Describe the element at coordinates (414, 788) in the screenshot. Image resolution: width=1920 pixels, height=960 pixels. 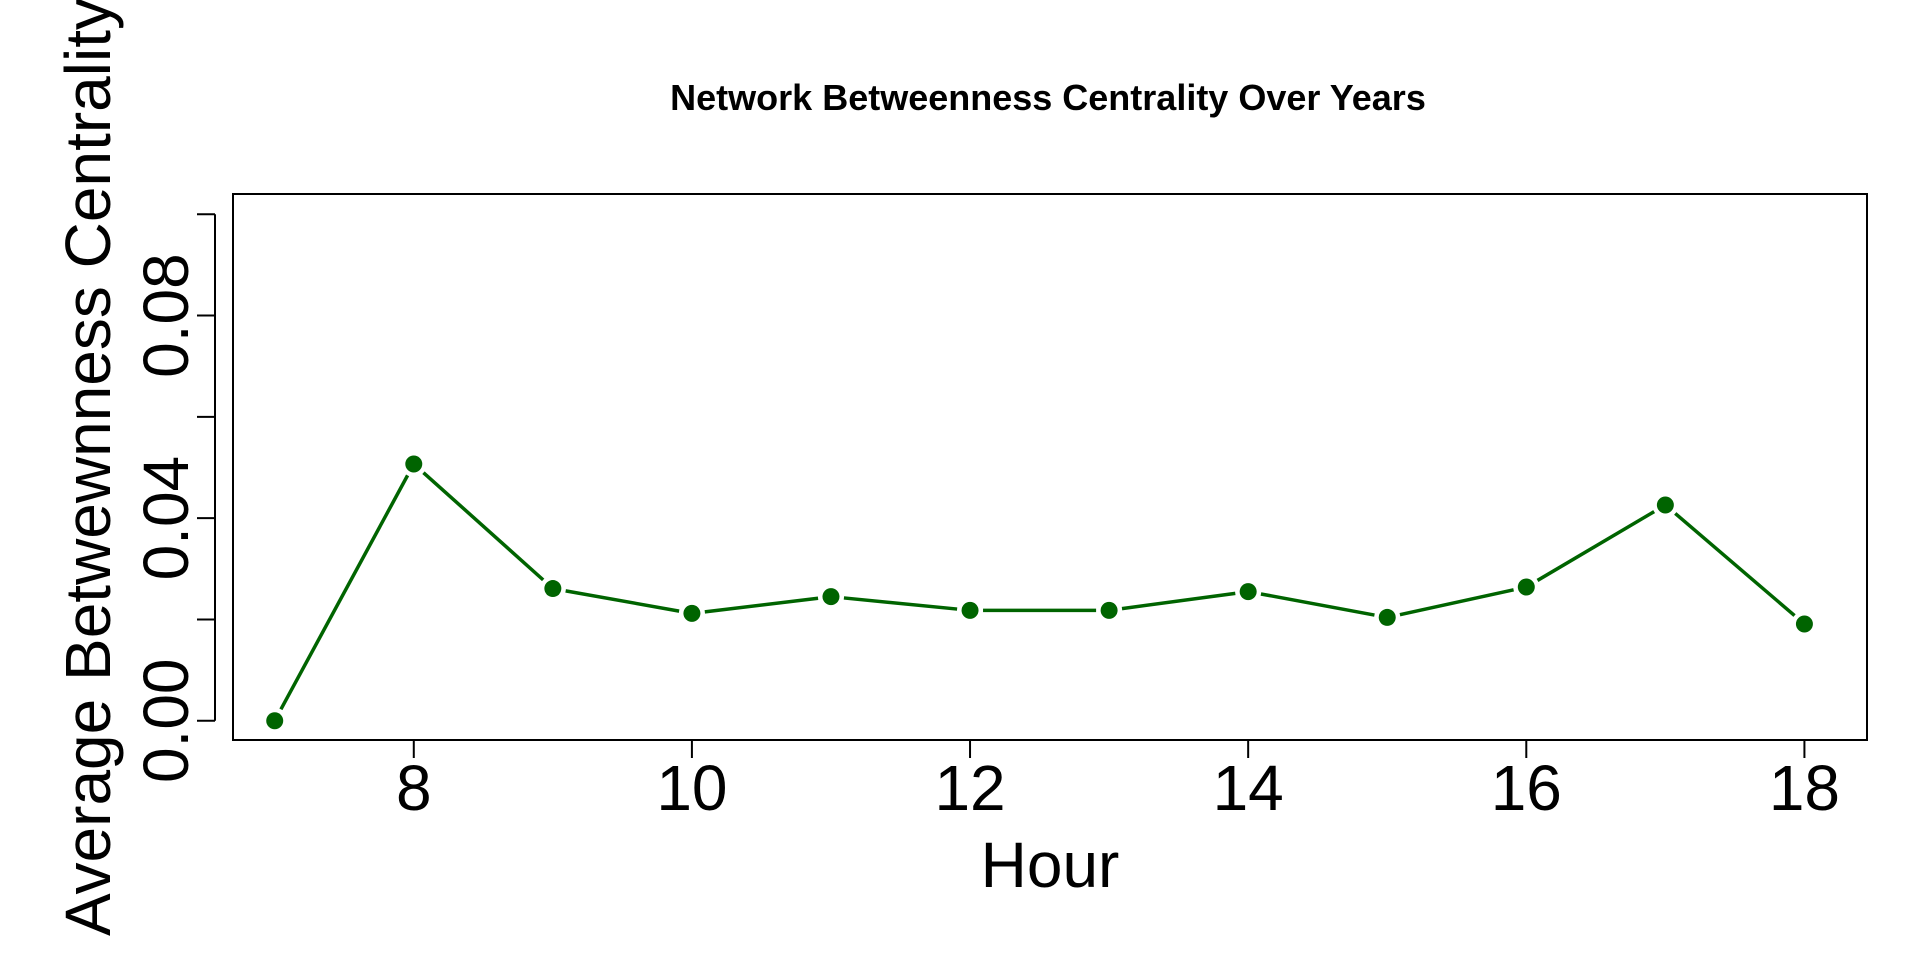
I see `x-tick-label: 8` at that location.